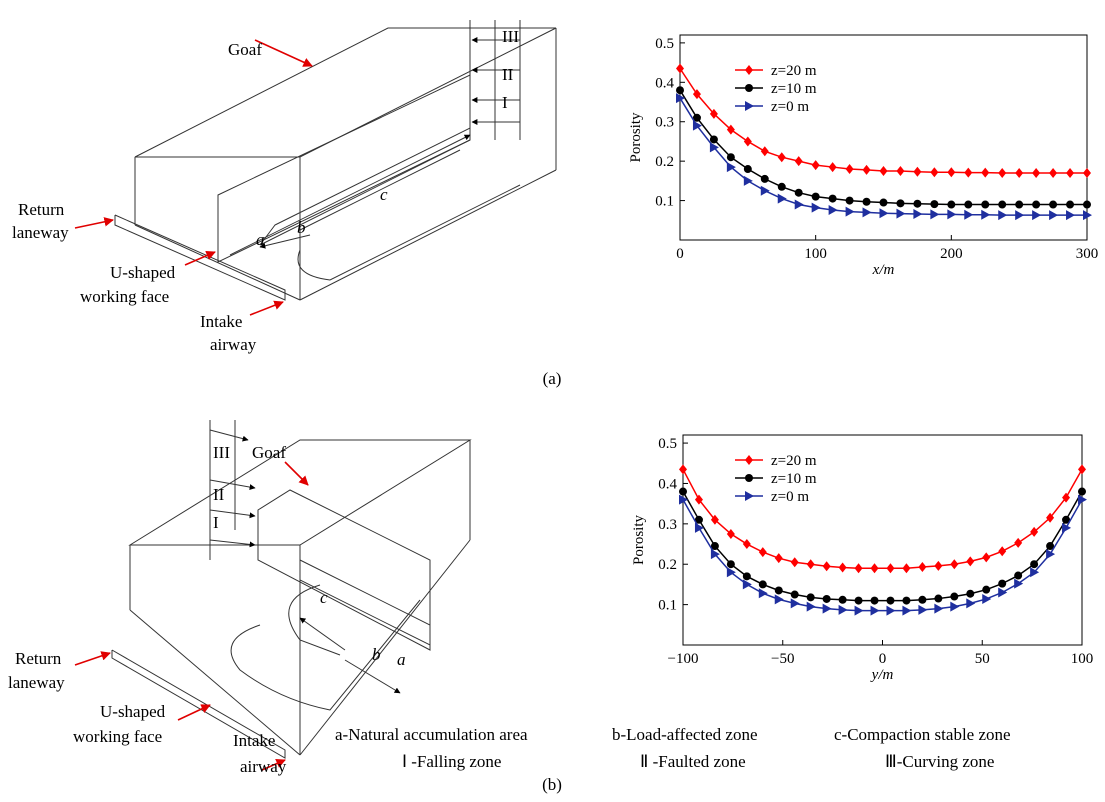 This screenshot has width=1105, height=802. What do you see at coordinates (951, 254) in the screenshot?
I see `x-tick-label: 200` at bounding box center [951, 254].